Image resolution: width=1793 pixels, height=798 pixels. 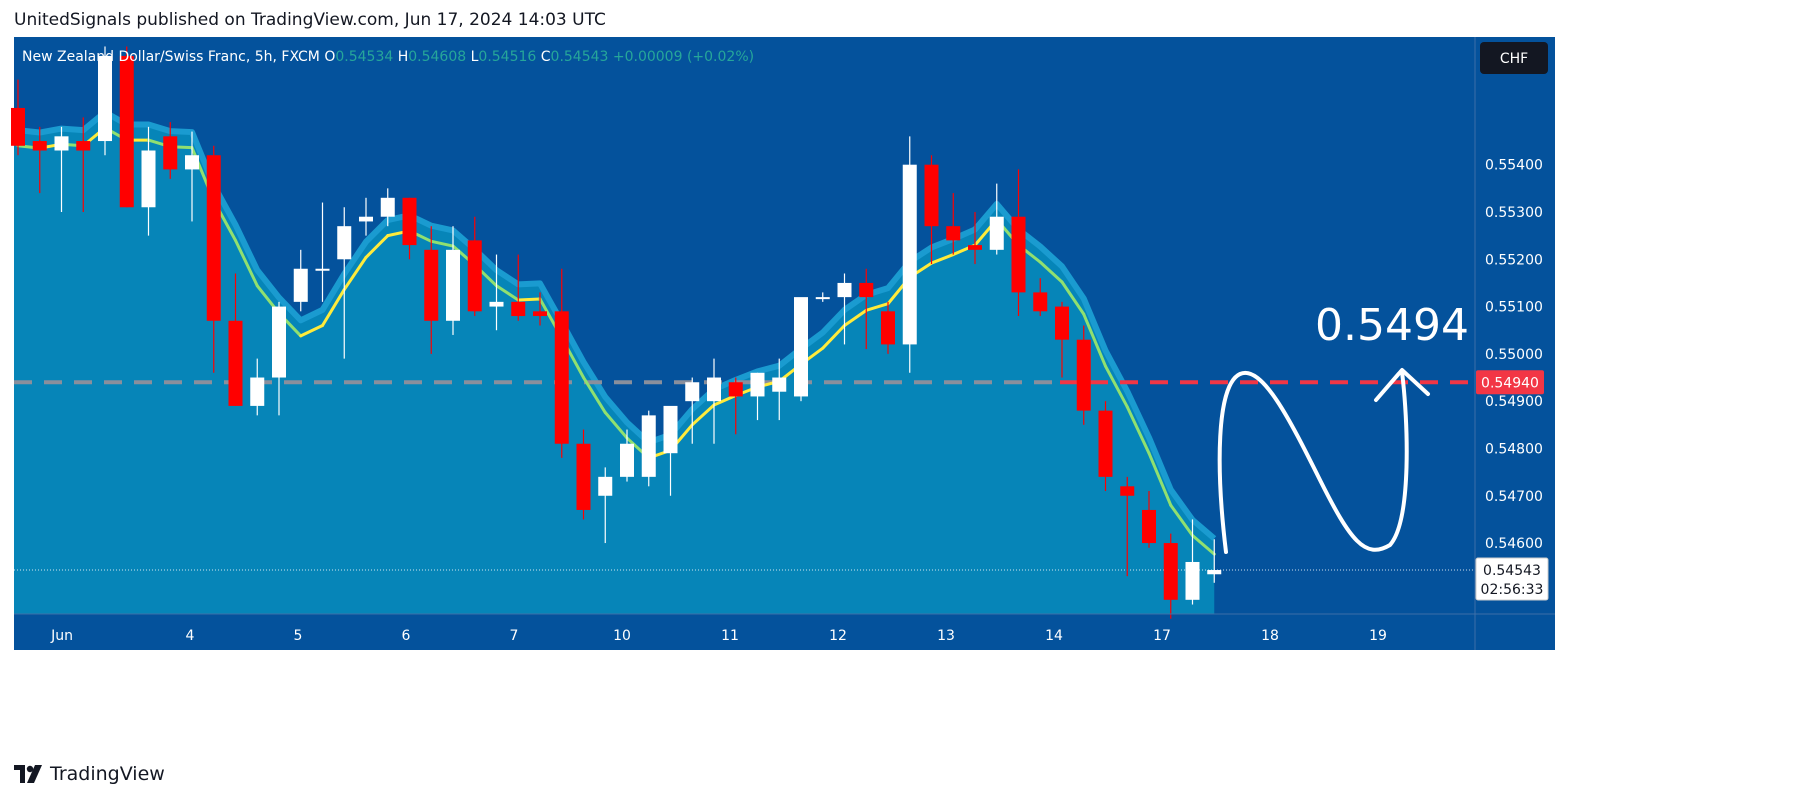 I want to click on last-price-tag-bg, so click(x=1512, y=579).